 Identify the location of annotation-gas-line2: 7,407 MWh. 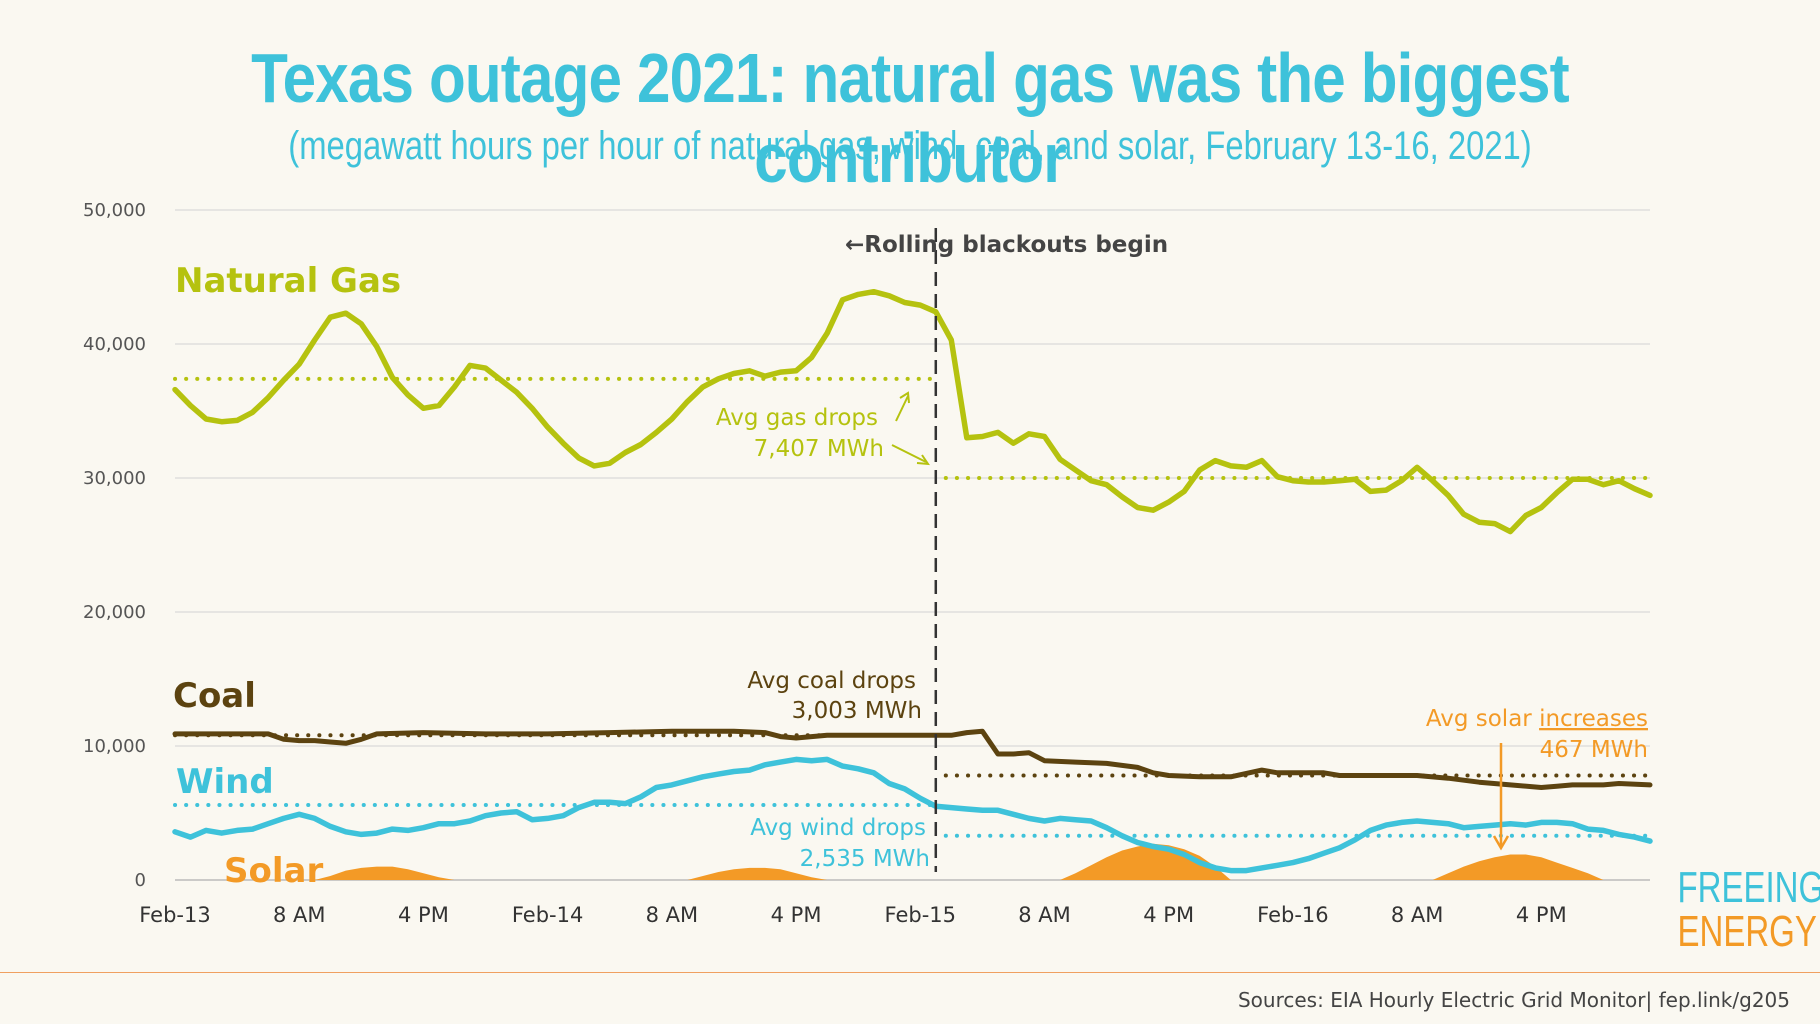
(819, 449).